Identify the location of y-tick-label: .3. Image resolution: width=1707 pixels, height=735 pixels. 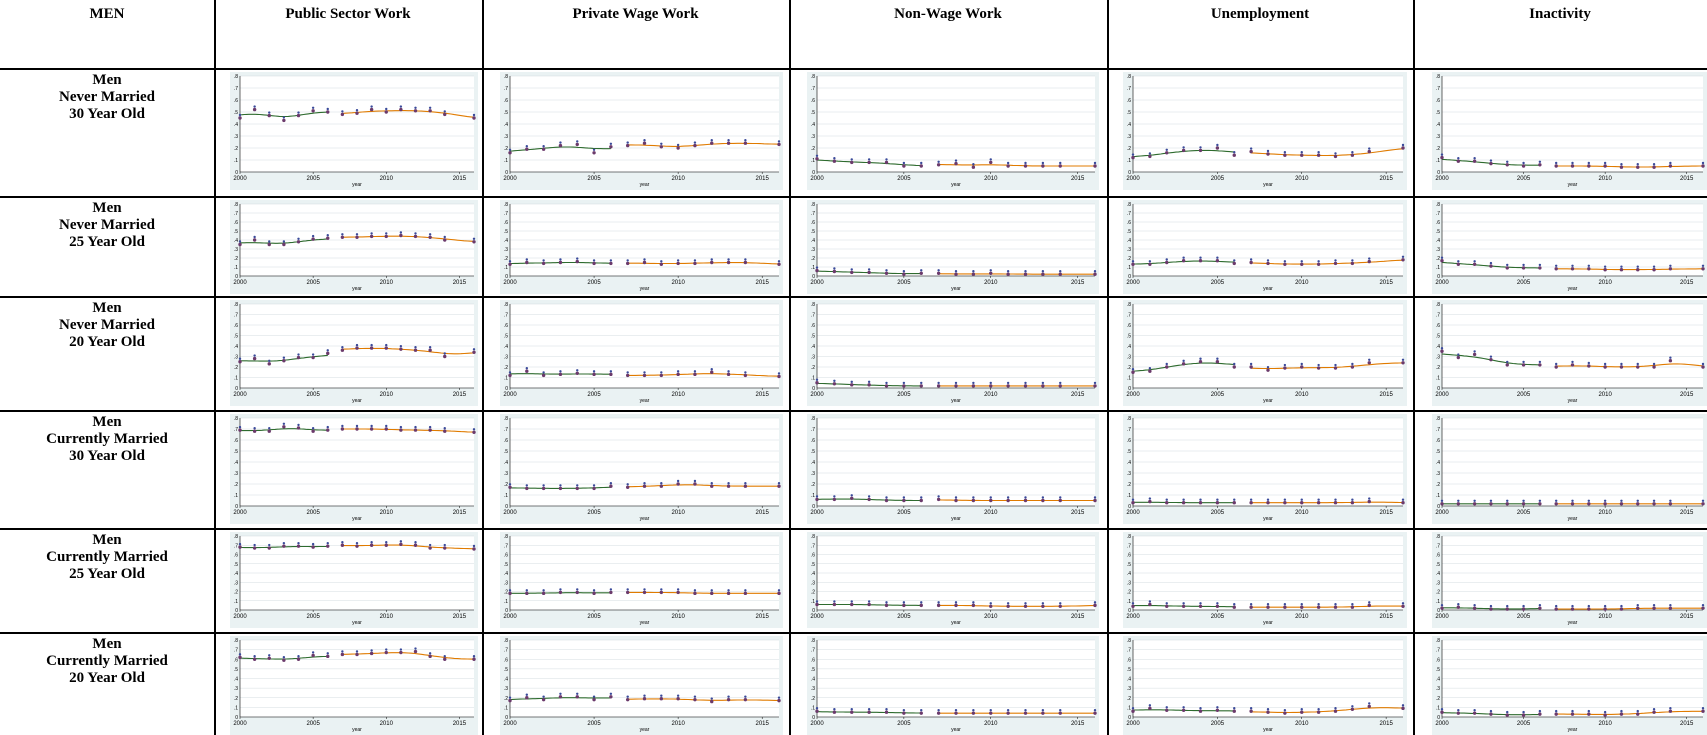
(236, 474).